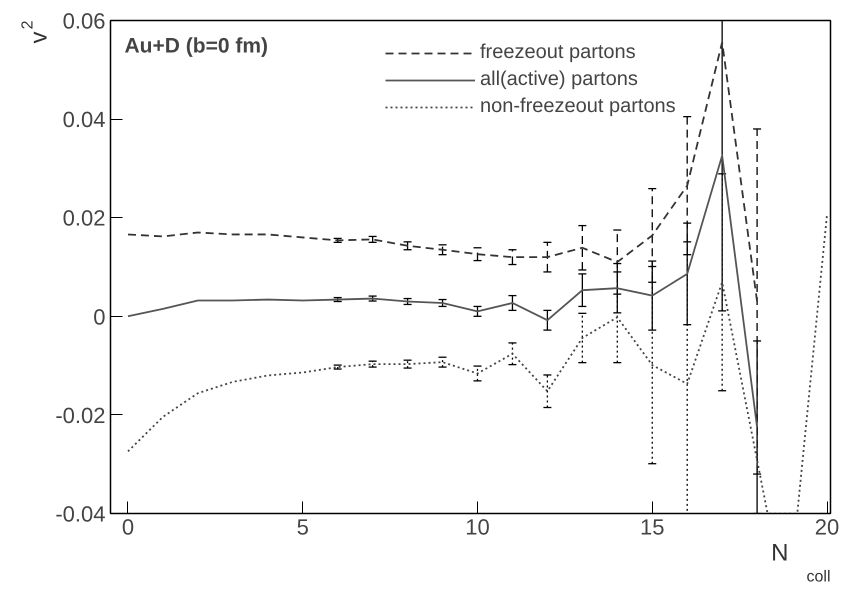 The image size is (860, 594). What do you see at coordinates (99, 317) in the screenshot?
I see `y-tick-label: 0` at bounding box center [99, 317].